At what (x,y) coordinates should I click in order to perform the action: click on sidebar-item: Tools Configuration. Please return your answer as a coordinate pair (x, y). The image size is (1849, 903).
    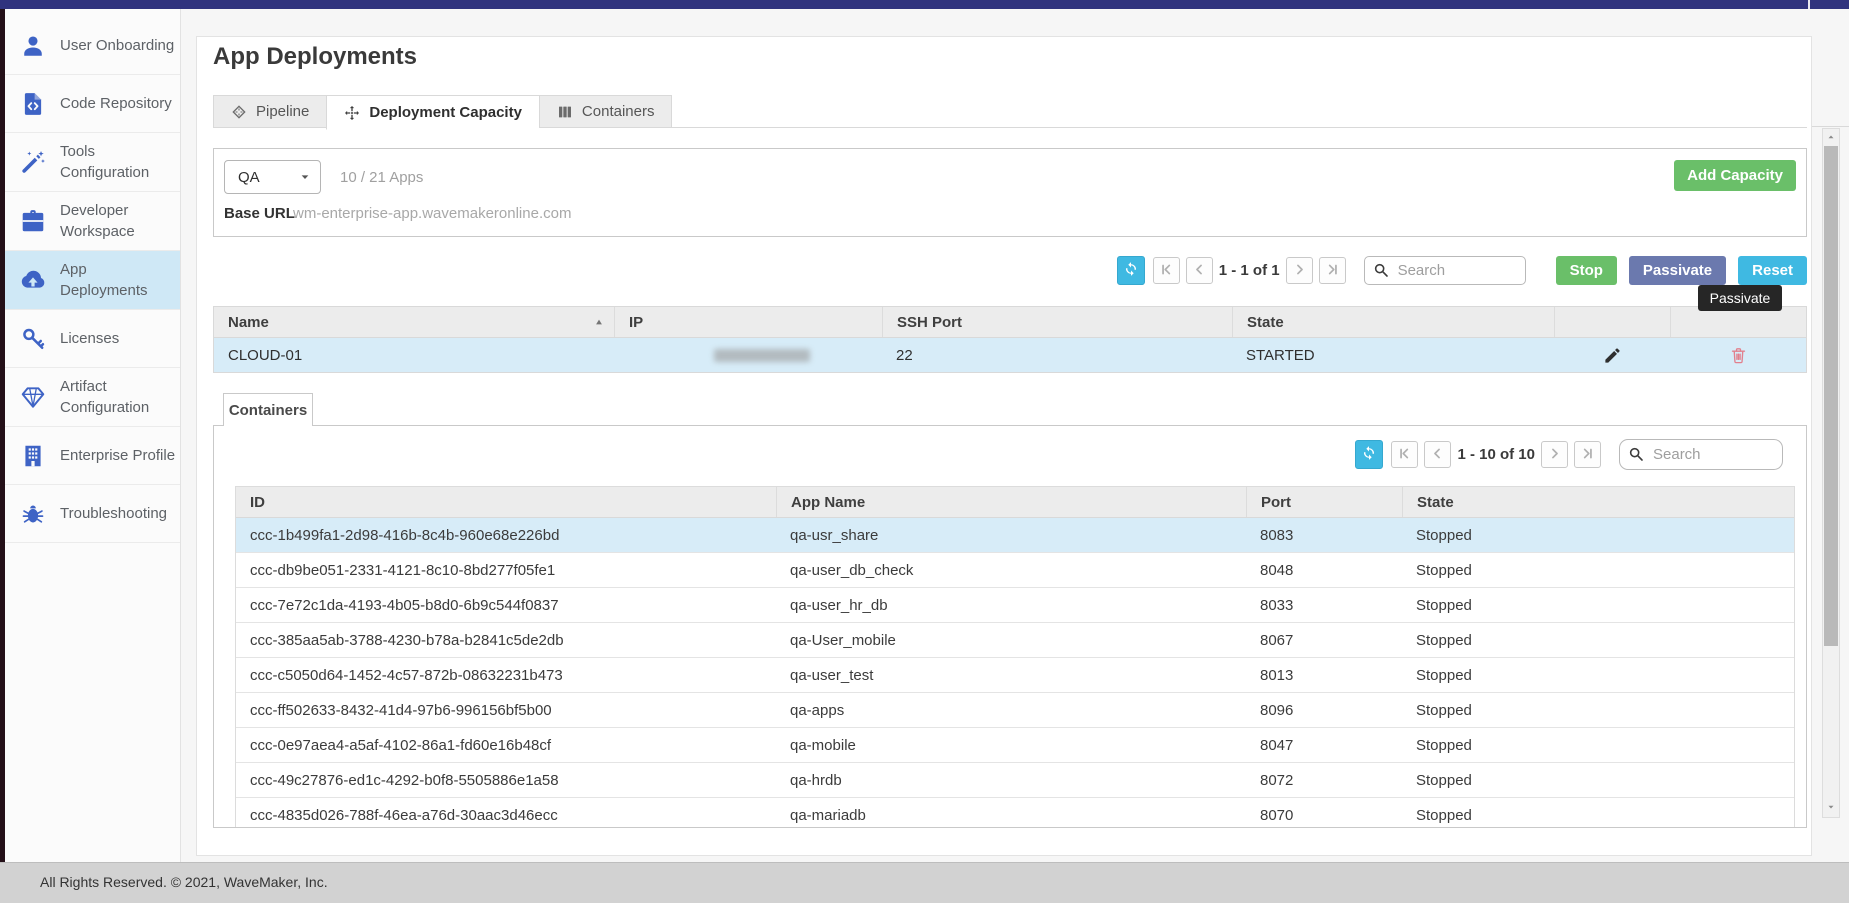
    Looking at the image, I should click on (92, 162).